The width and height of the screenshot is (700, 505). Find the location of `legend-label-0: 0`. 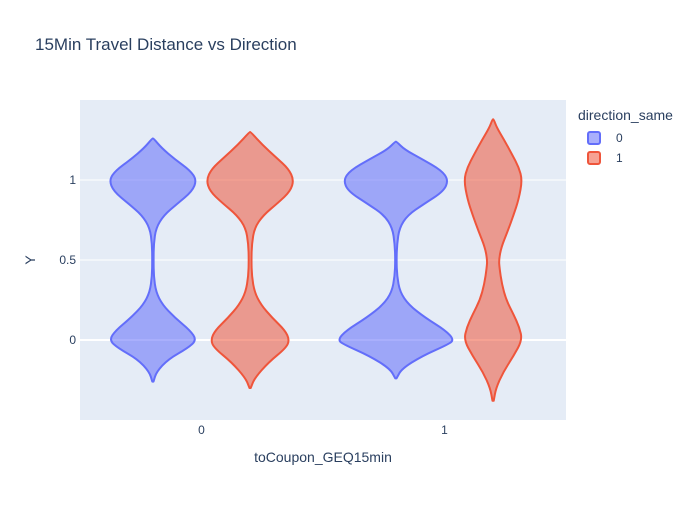

legend-label-0: 0 is located at coordinates (619, 138).